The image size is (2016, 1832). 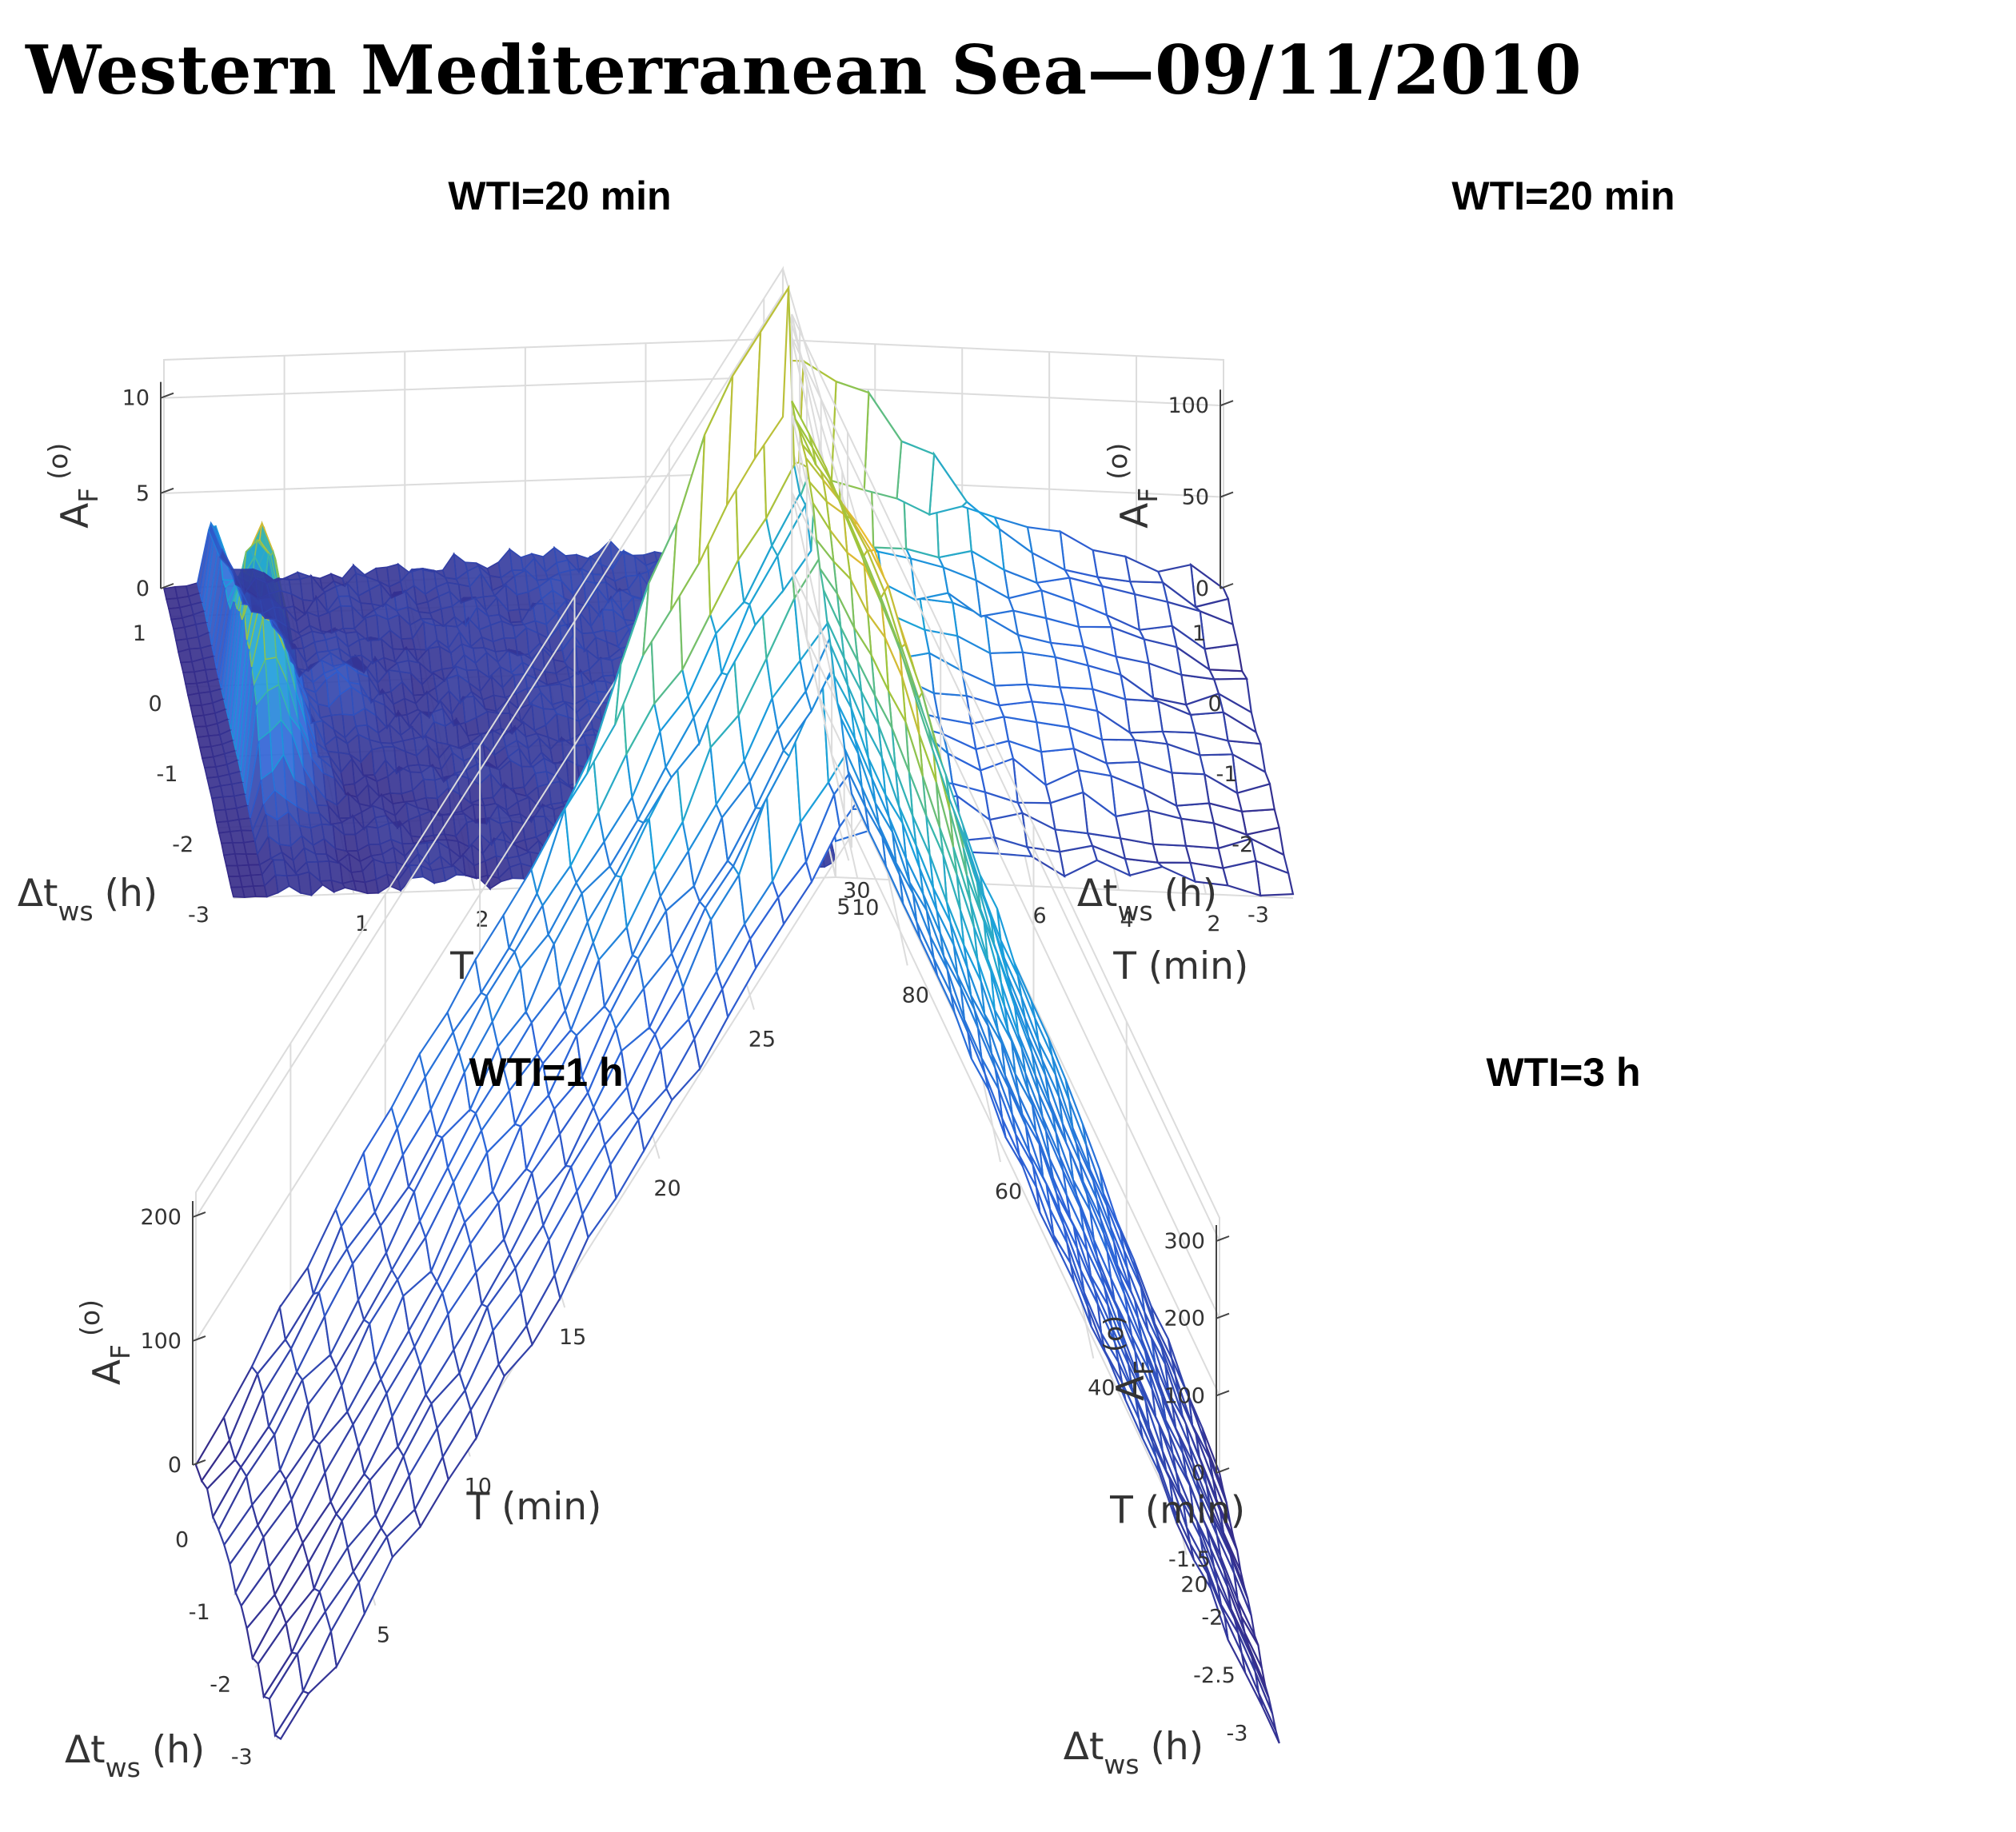 I want to click on figure-title: Western Mediterranean Sea—09/11/2010, so click(x=805, y=70).